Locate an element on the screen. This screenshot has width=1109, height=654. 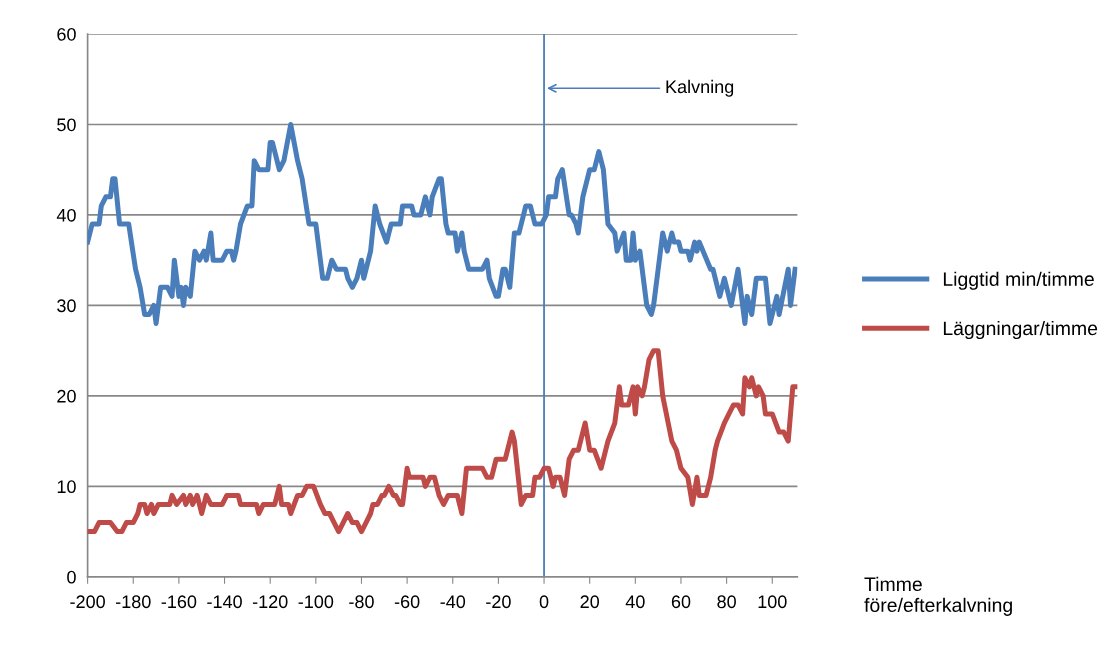
y-tick-label: 30 is located at coordinates (66, 306).